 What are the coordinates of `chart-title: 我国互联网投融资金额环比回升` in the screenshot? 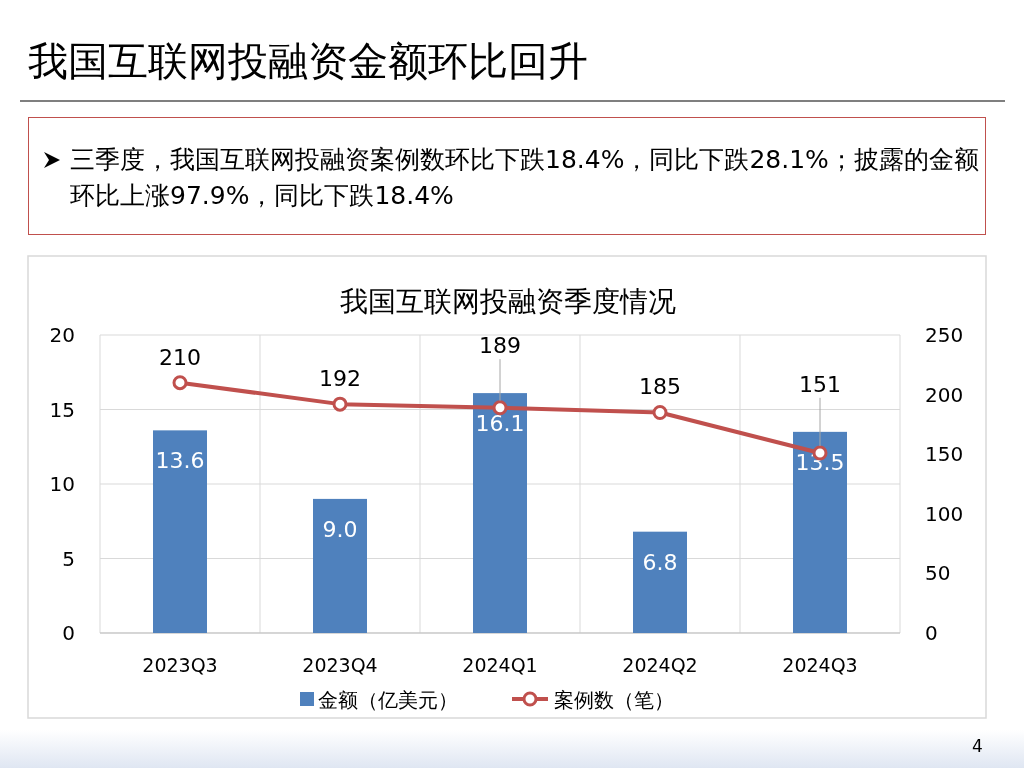 It's located at (308, 61).